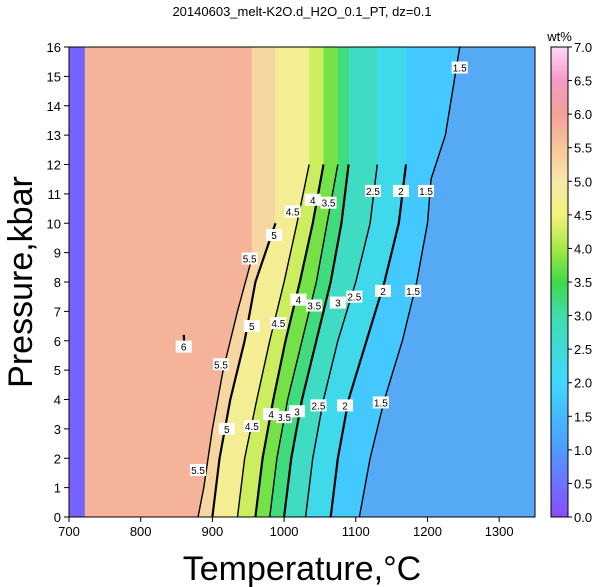 The height and width of the screenshot is (587, 599). What do you see at coordinates (57, 488) in the screenshot?
I see `y-tick-label: 1` at bounding box center [57, 488].